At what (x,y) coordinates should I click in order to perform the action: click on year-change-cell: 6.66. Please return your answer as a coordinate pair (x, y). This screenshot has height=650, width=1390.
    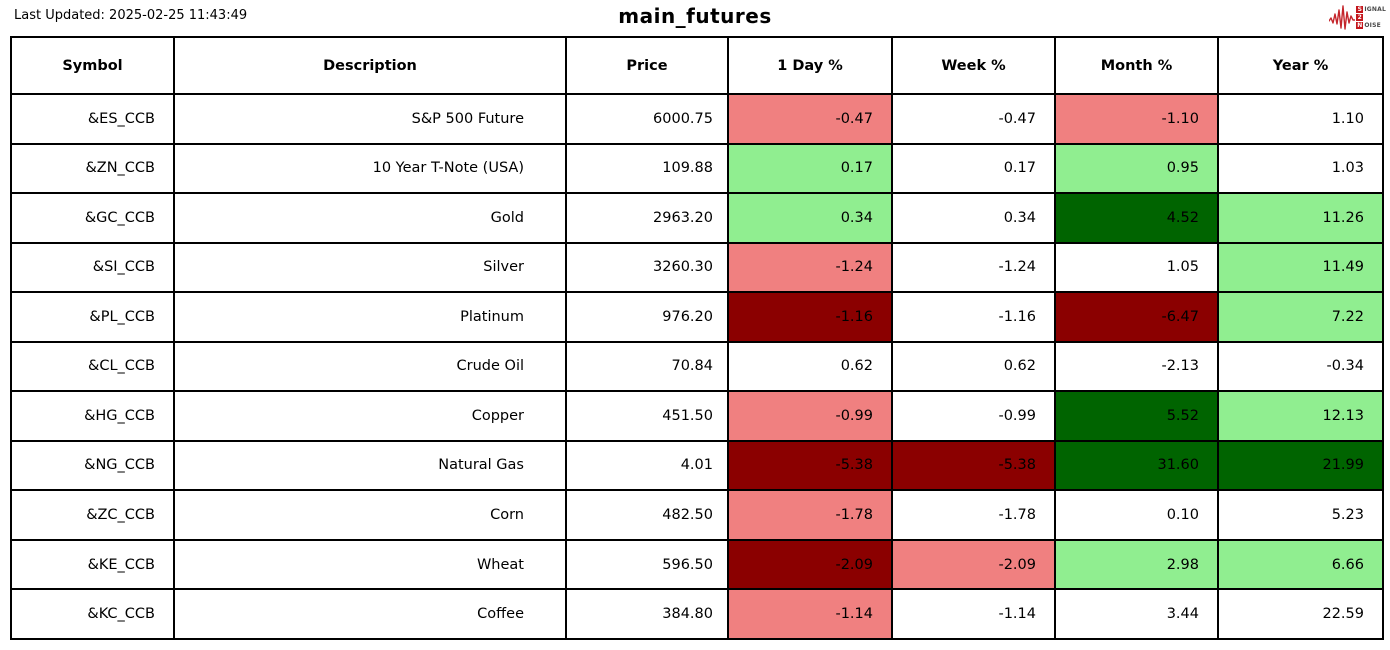
    Looking at the image, I should click on (1300, 564).